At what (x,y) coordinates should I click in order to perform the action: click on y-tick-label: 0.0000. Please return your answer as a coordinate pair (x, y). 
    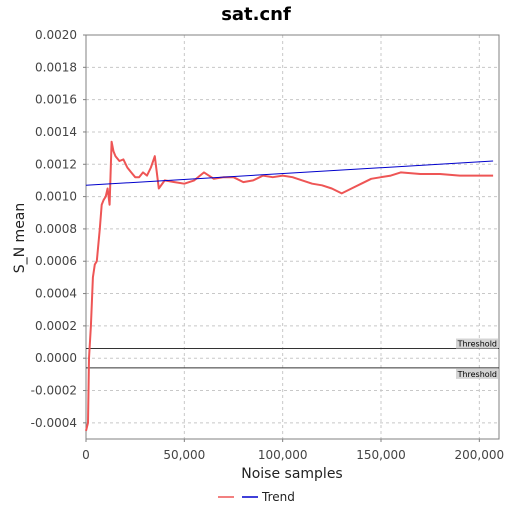
    Looking at the image, I should click on (56, 358).